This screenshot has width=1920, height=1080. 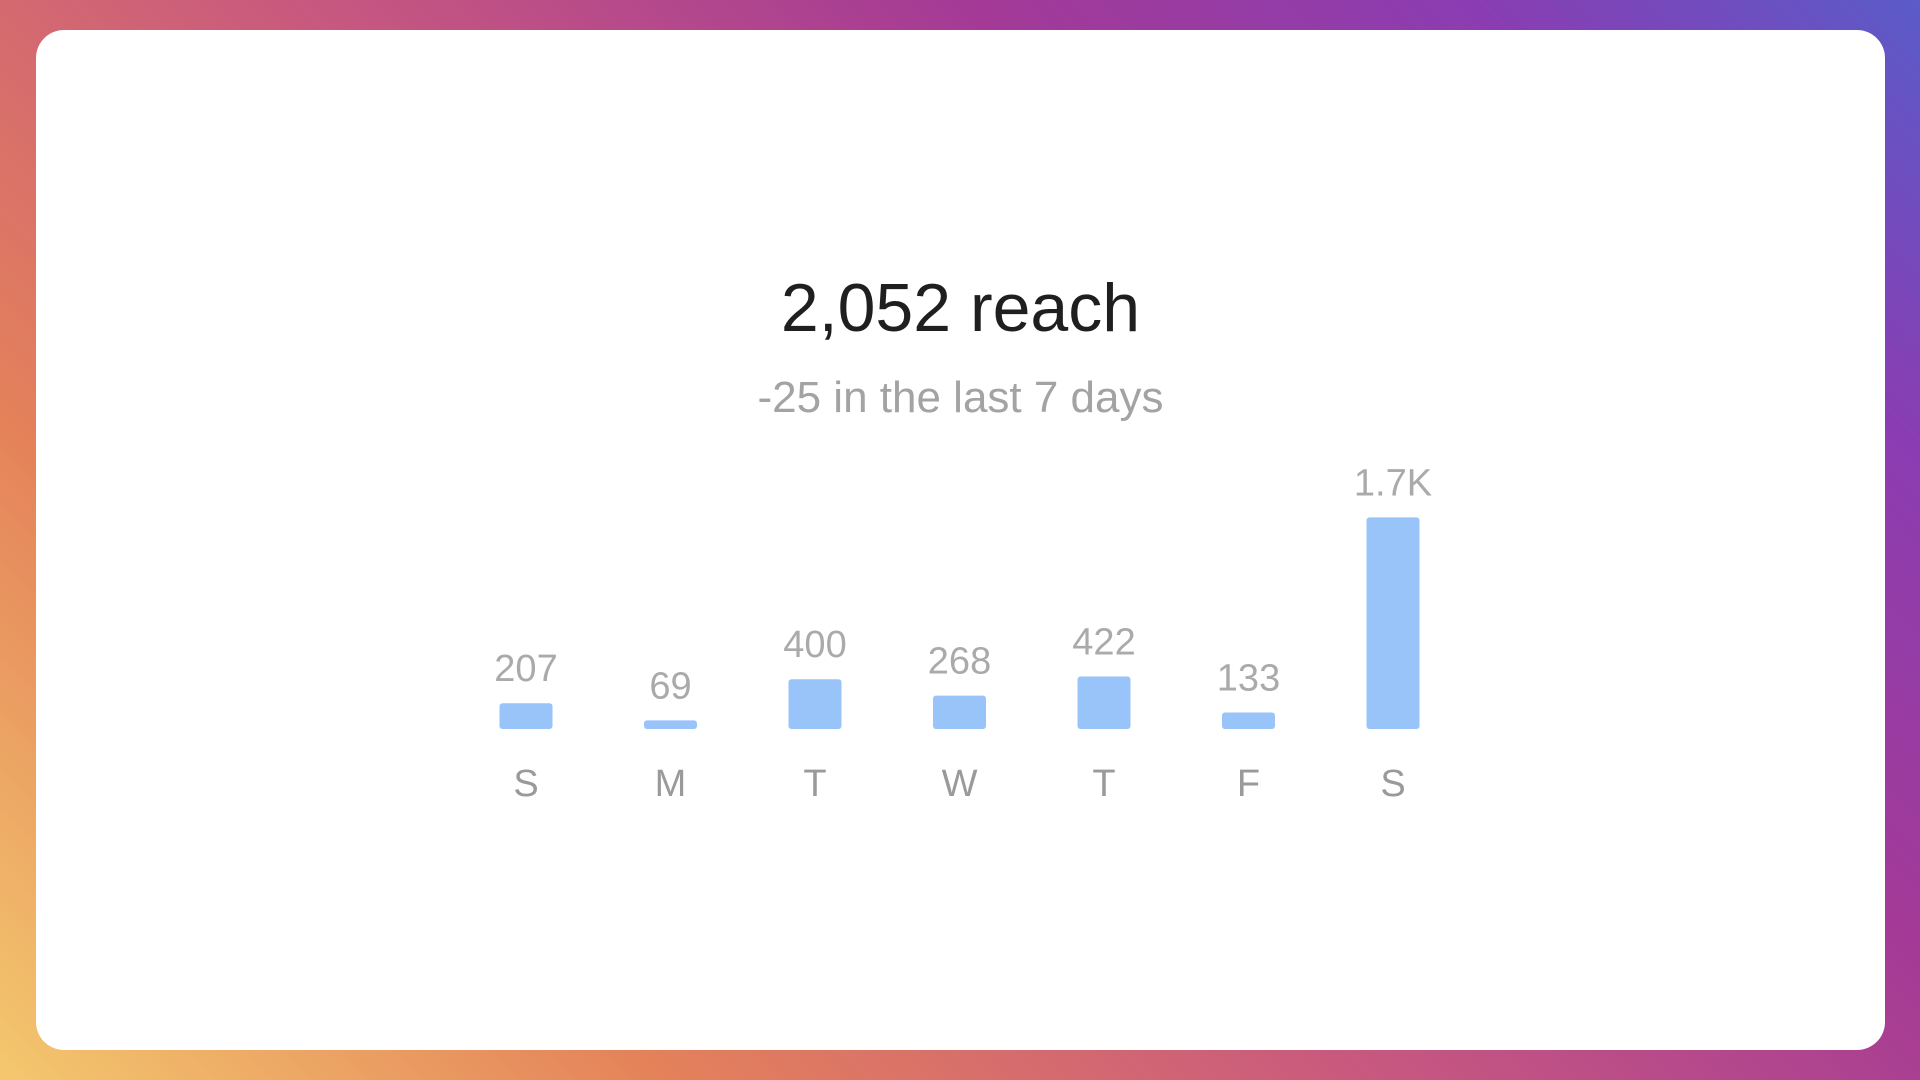 What do you see at coordinates (960, 397) in the screenshot?
I see `reach-change-subtitle: -25 in the last 7 days` at bounding box center [960, 397].